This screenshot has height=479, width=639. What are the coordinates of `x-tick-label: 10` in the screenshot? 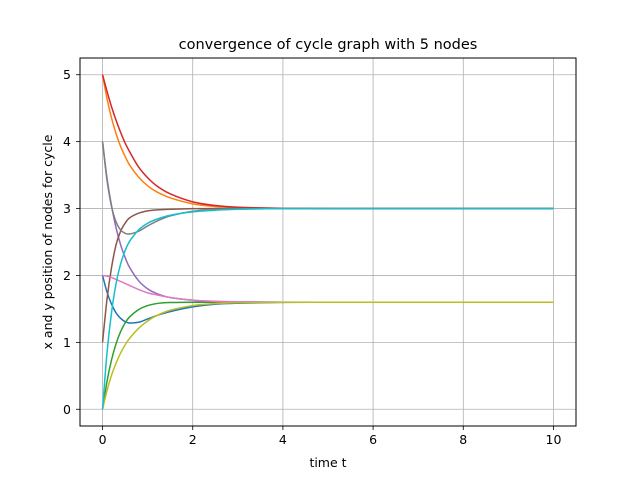 It's located at (554, 439).